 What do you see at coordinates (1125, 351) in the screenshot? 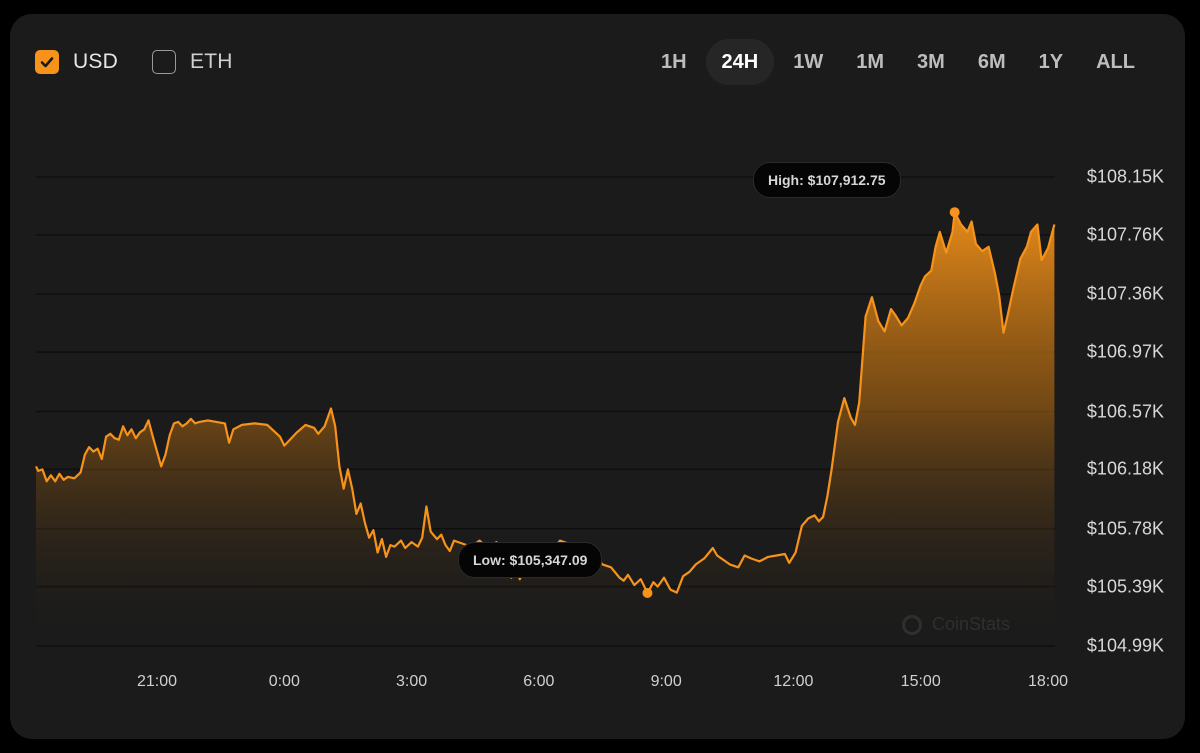
I see `y-tick-label: $106.97K` at bounding box center [1125, 351].